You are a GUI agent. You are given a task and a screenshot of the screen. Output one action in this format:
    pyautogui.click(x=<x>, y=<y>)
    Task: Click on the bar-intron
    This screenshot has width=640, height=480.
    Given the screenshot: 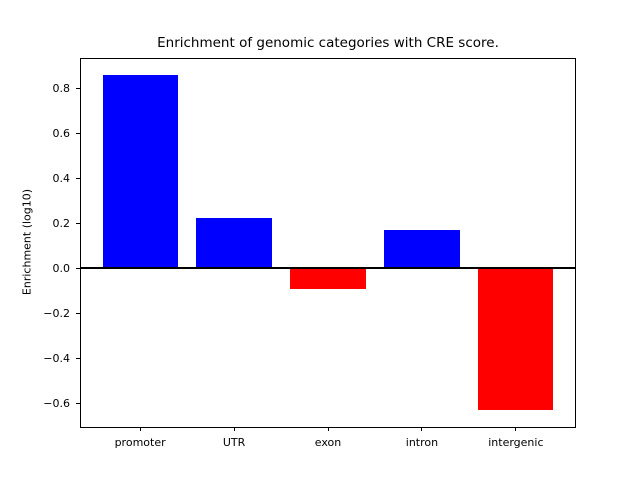 What is the action you would take?
    pyautogui.click(x=422, y=249)
    